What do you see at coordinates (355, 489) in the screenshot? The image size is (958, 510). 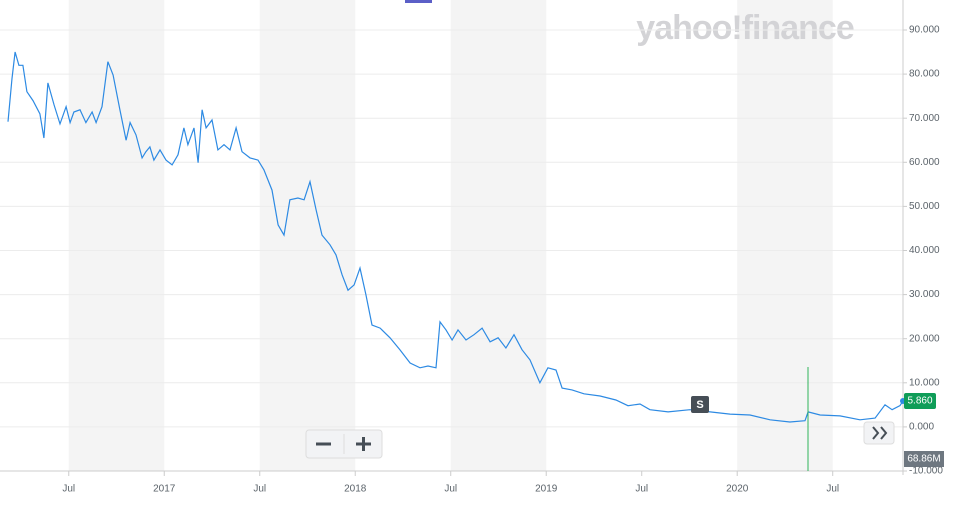 I see `x-tick-label: 2018` at bounding box center [355, 489].